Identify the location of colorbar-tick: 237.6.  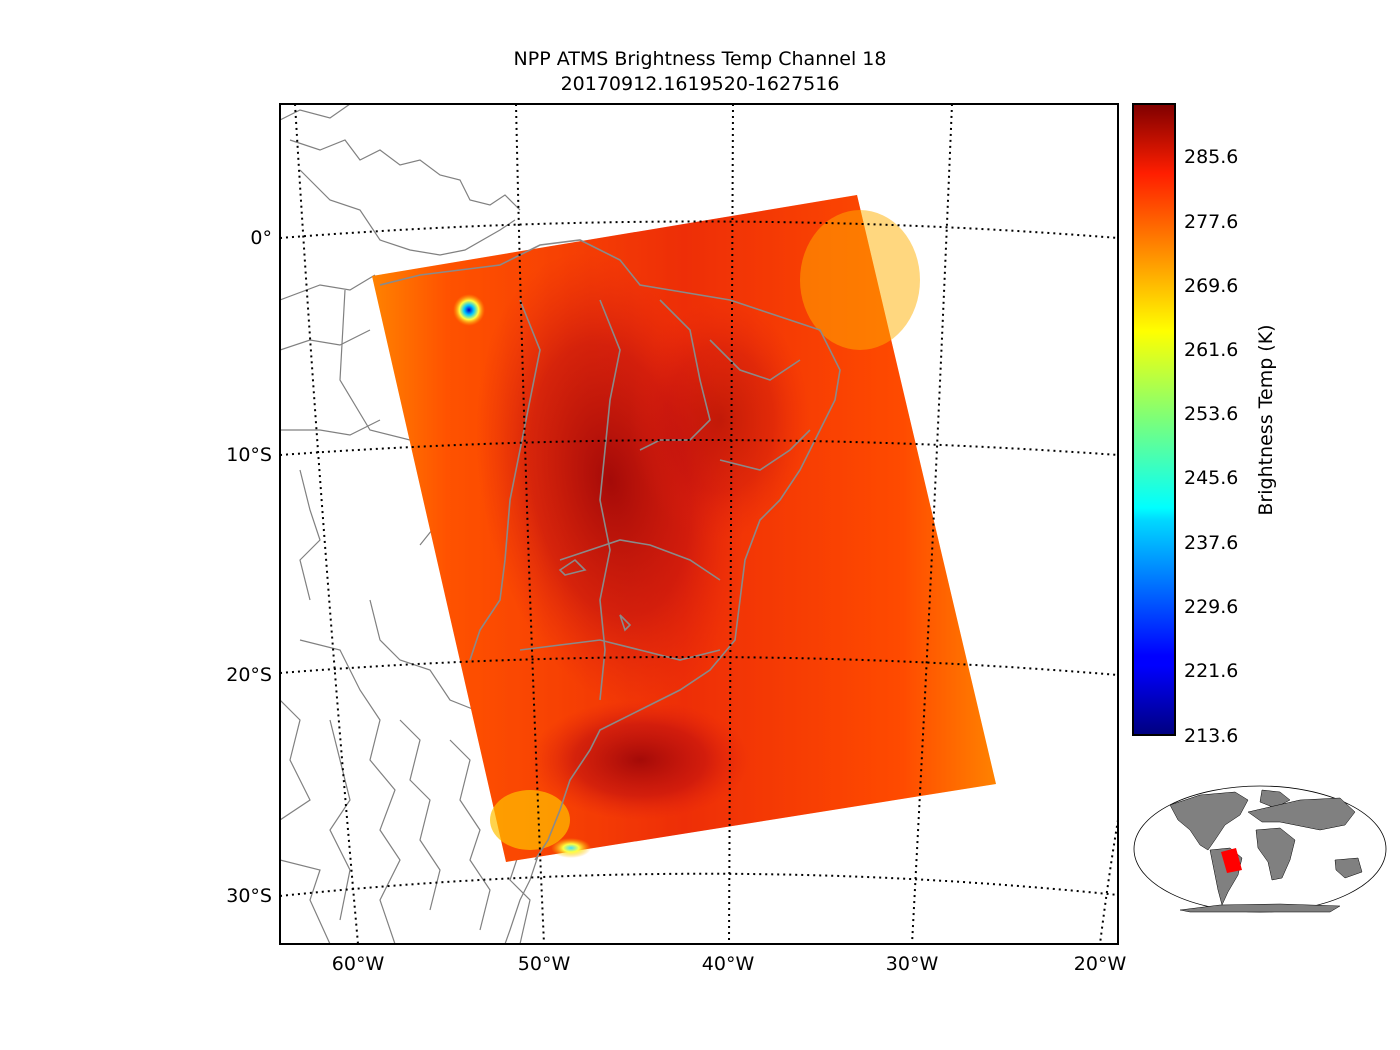
(1211, 543).